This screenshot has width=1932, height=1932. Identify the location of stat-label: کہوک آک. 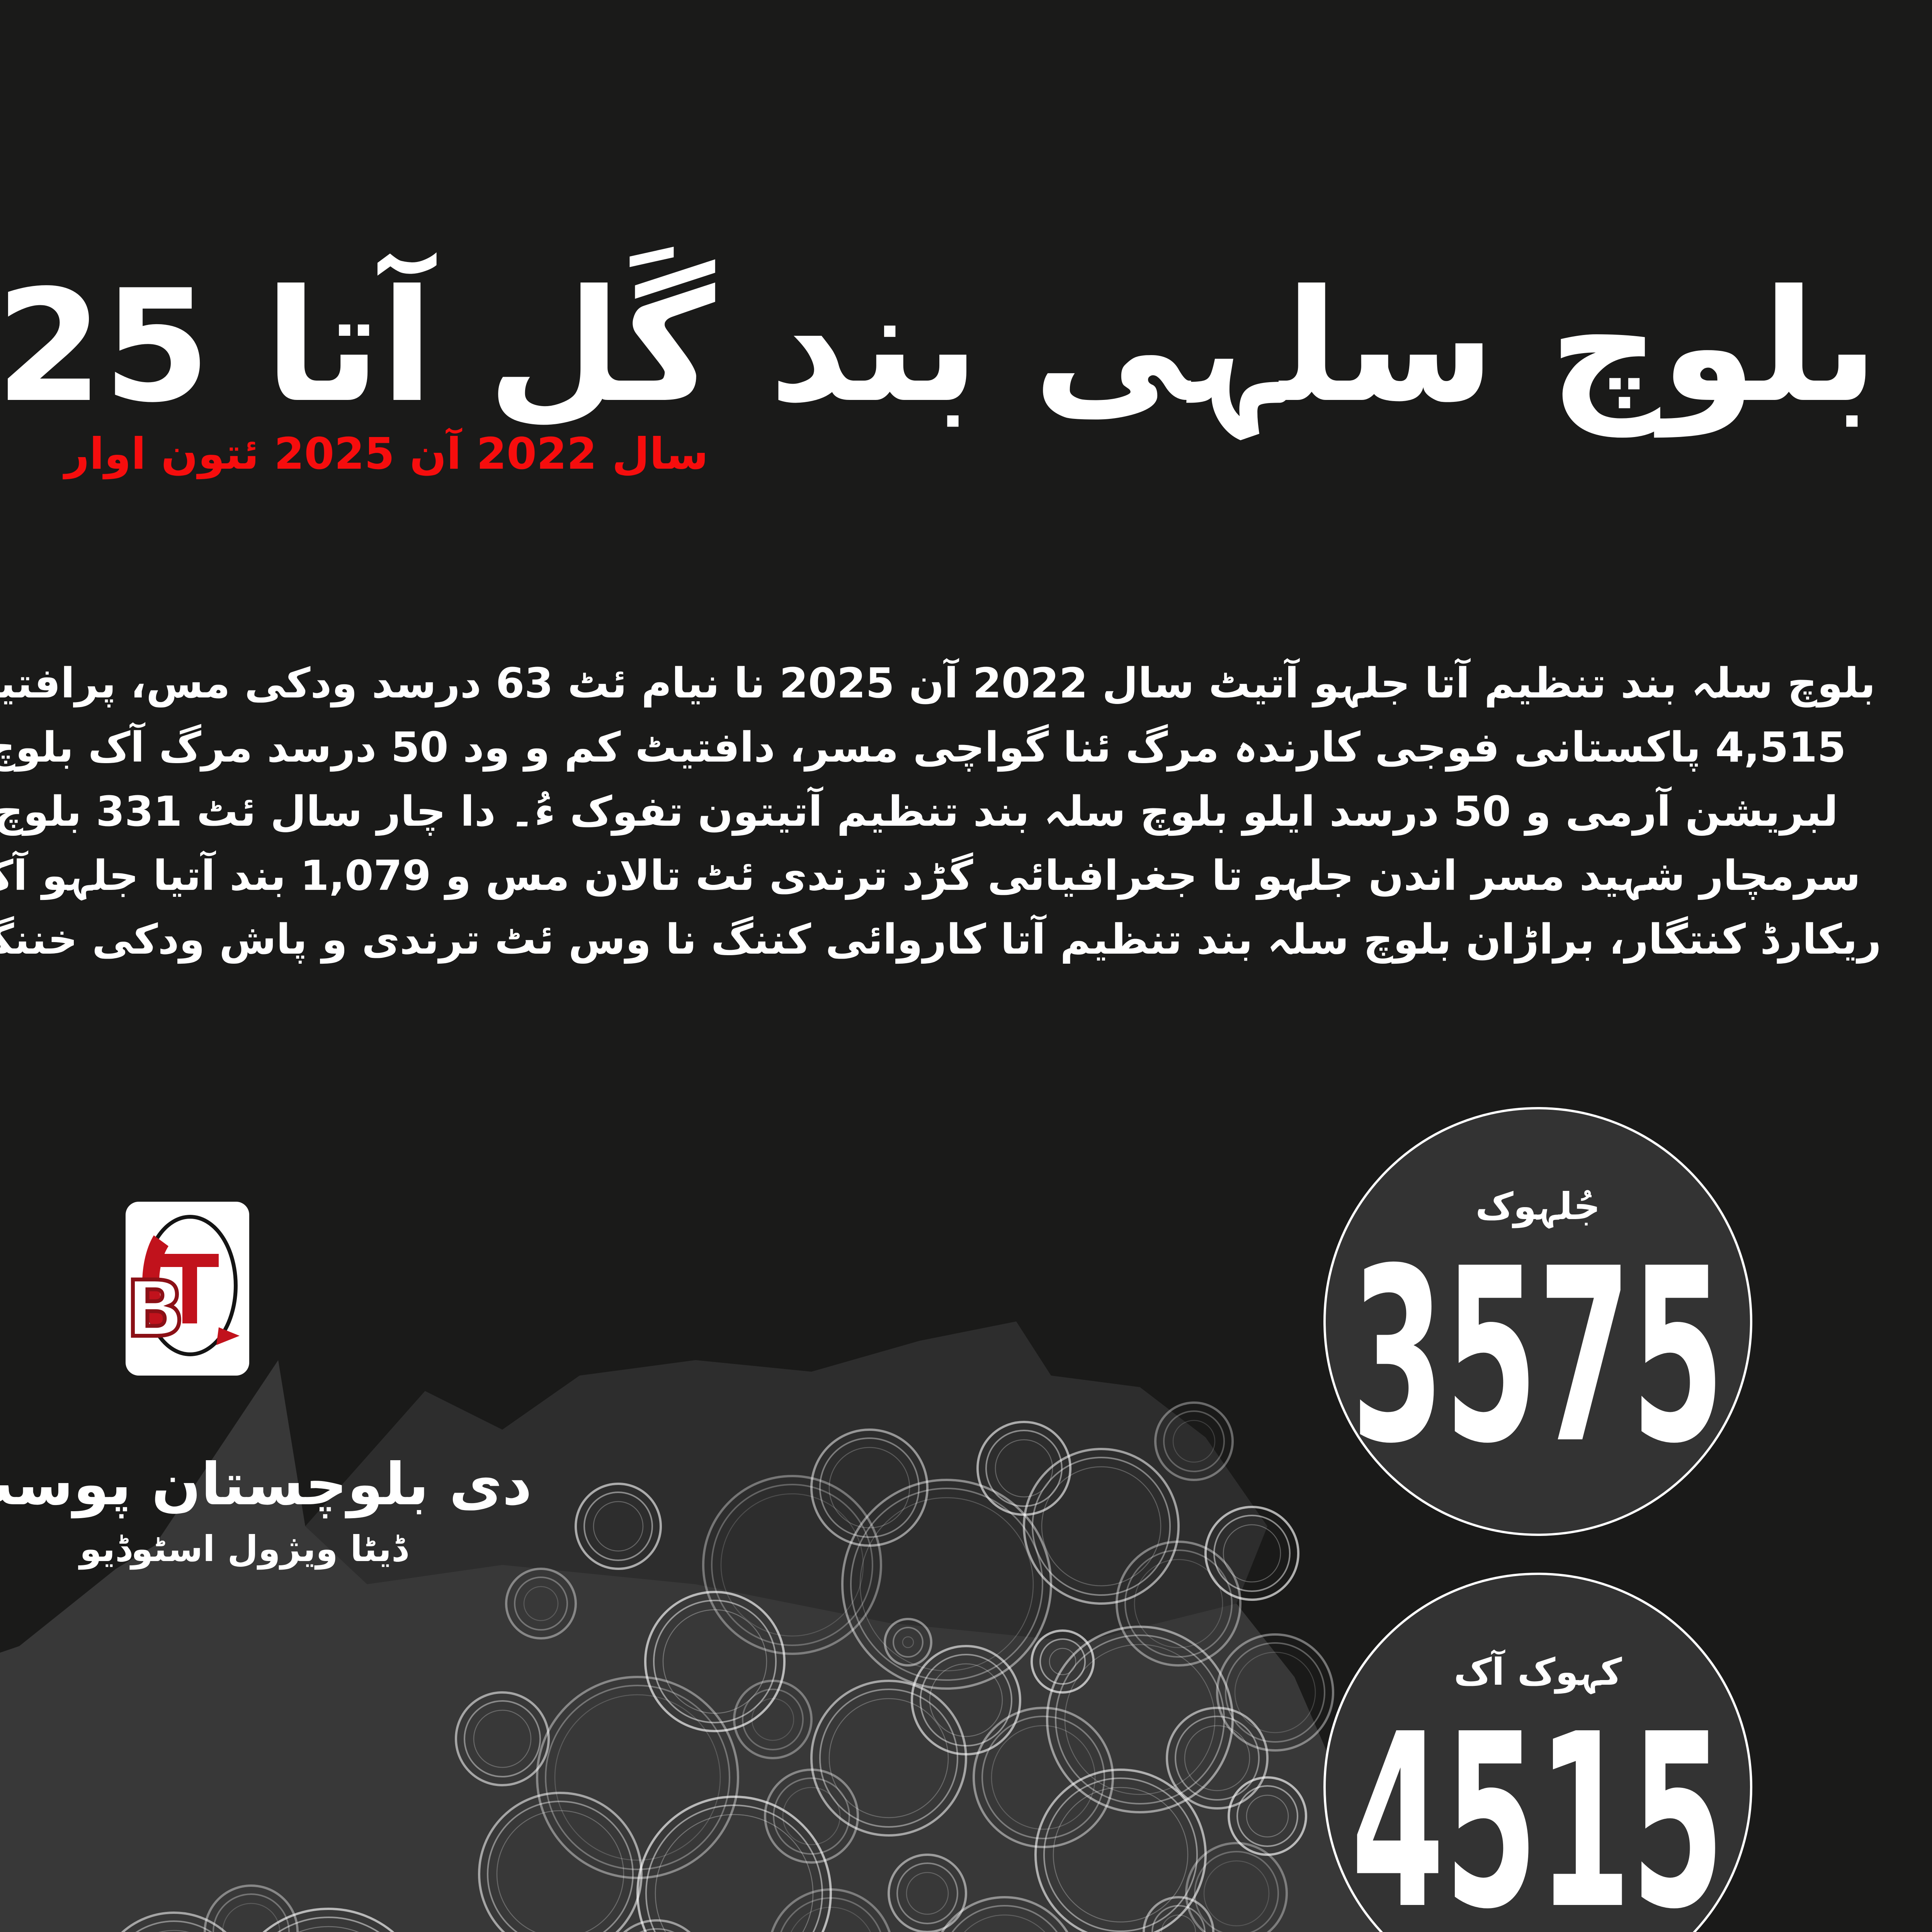
(1538, 1672).